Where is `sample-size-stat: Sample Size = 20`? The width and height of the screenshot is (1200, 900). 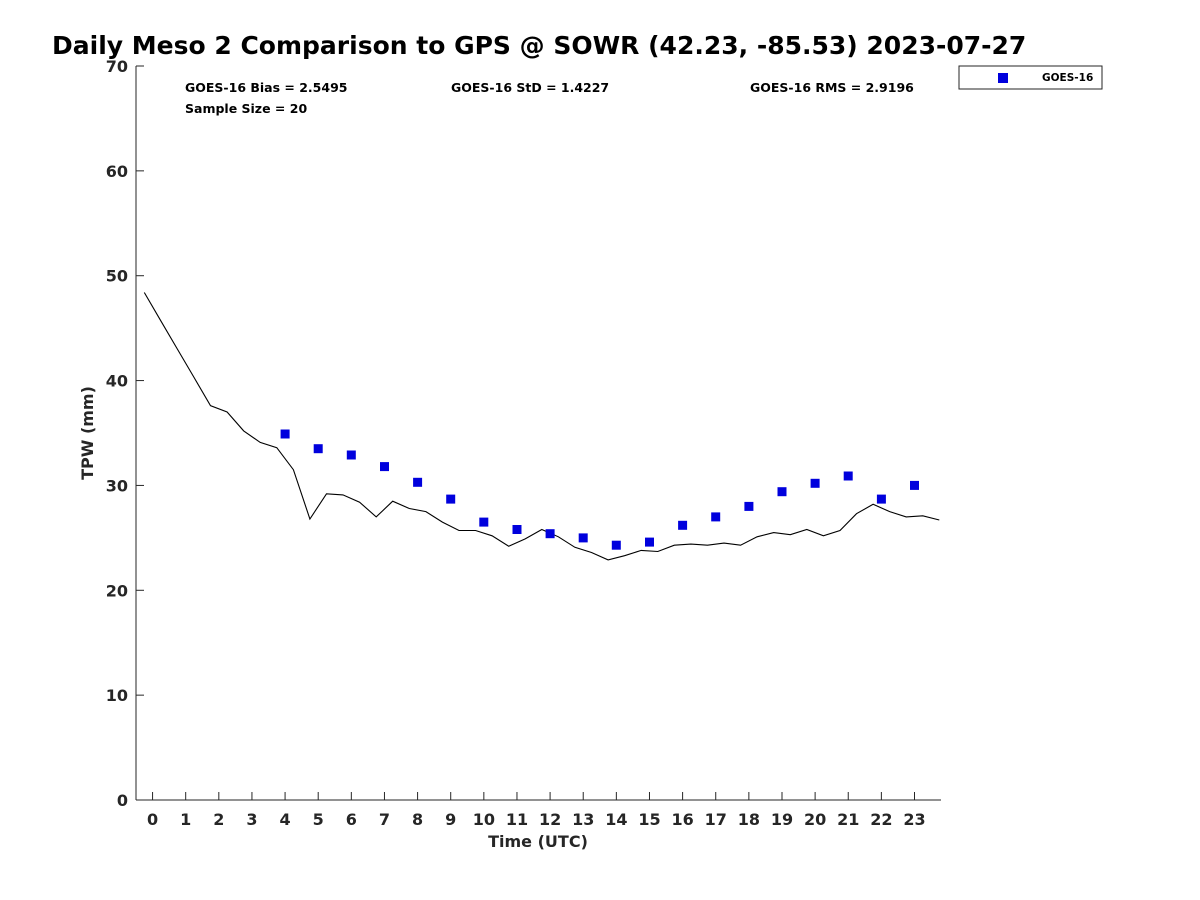 sample-size-stat: Sample Size = 20 is located at coordinates (246, 108).